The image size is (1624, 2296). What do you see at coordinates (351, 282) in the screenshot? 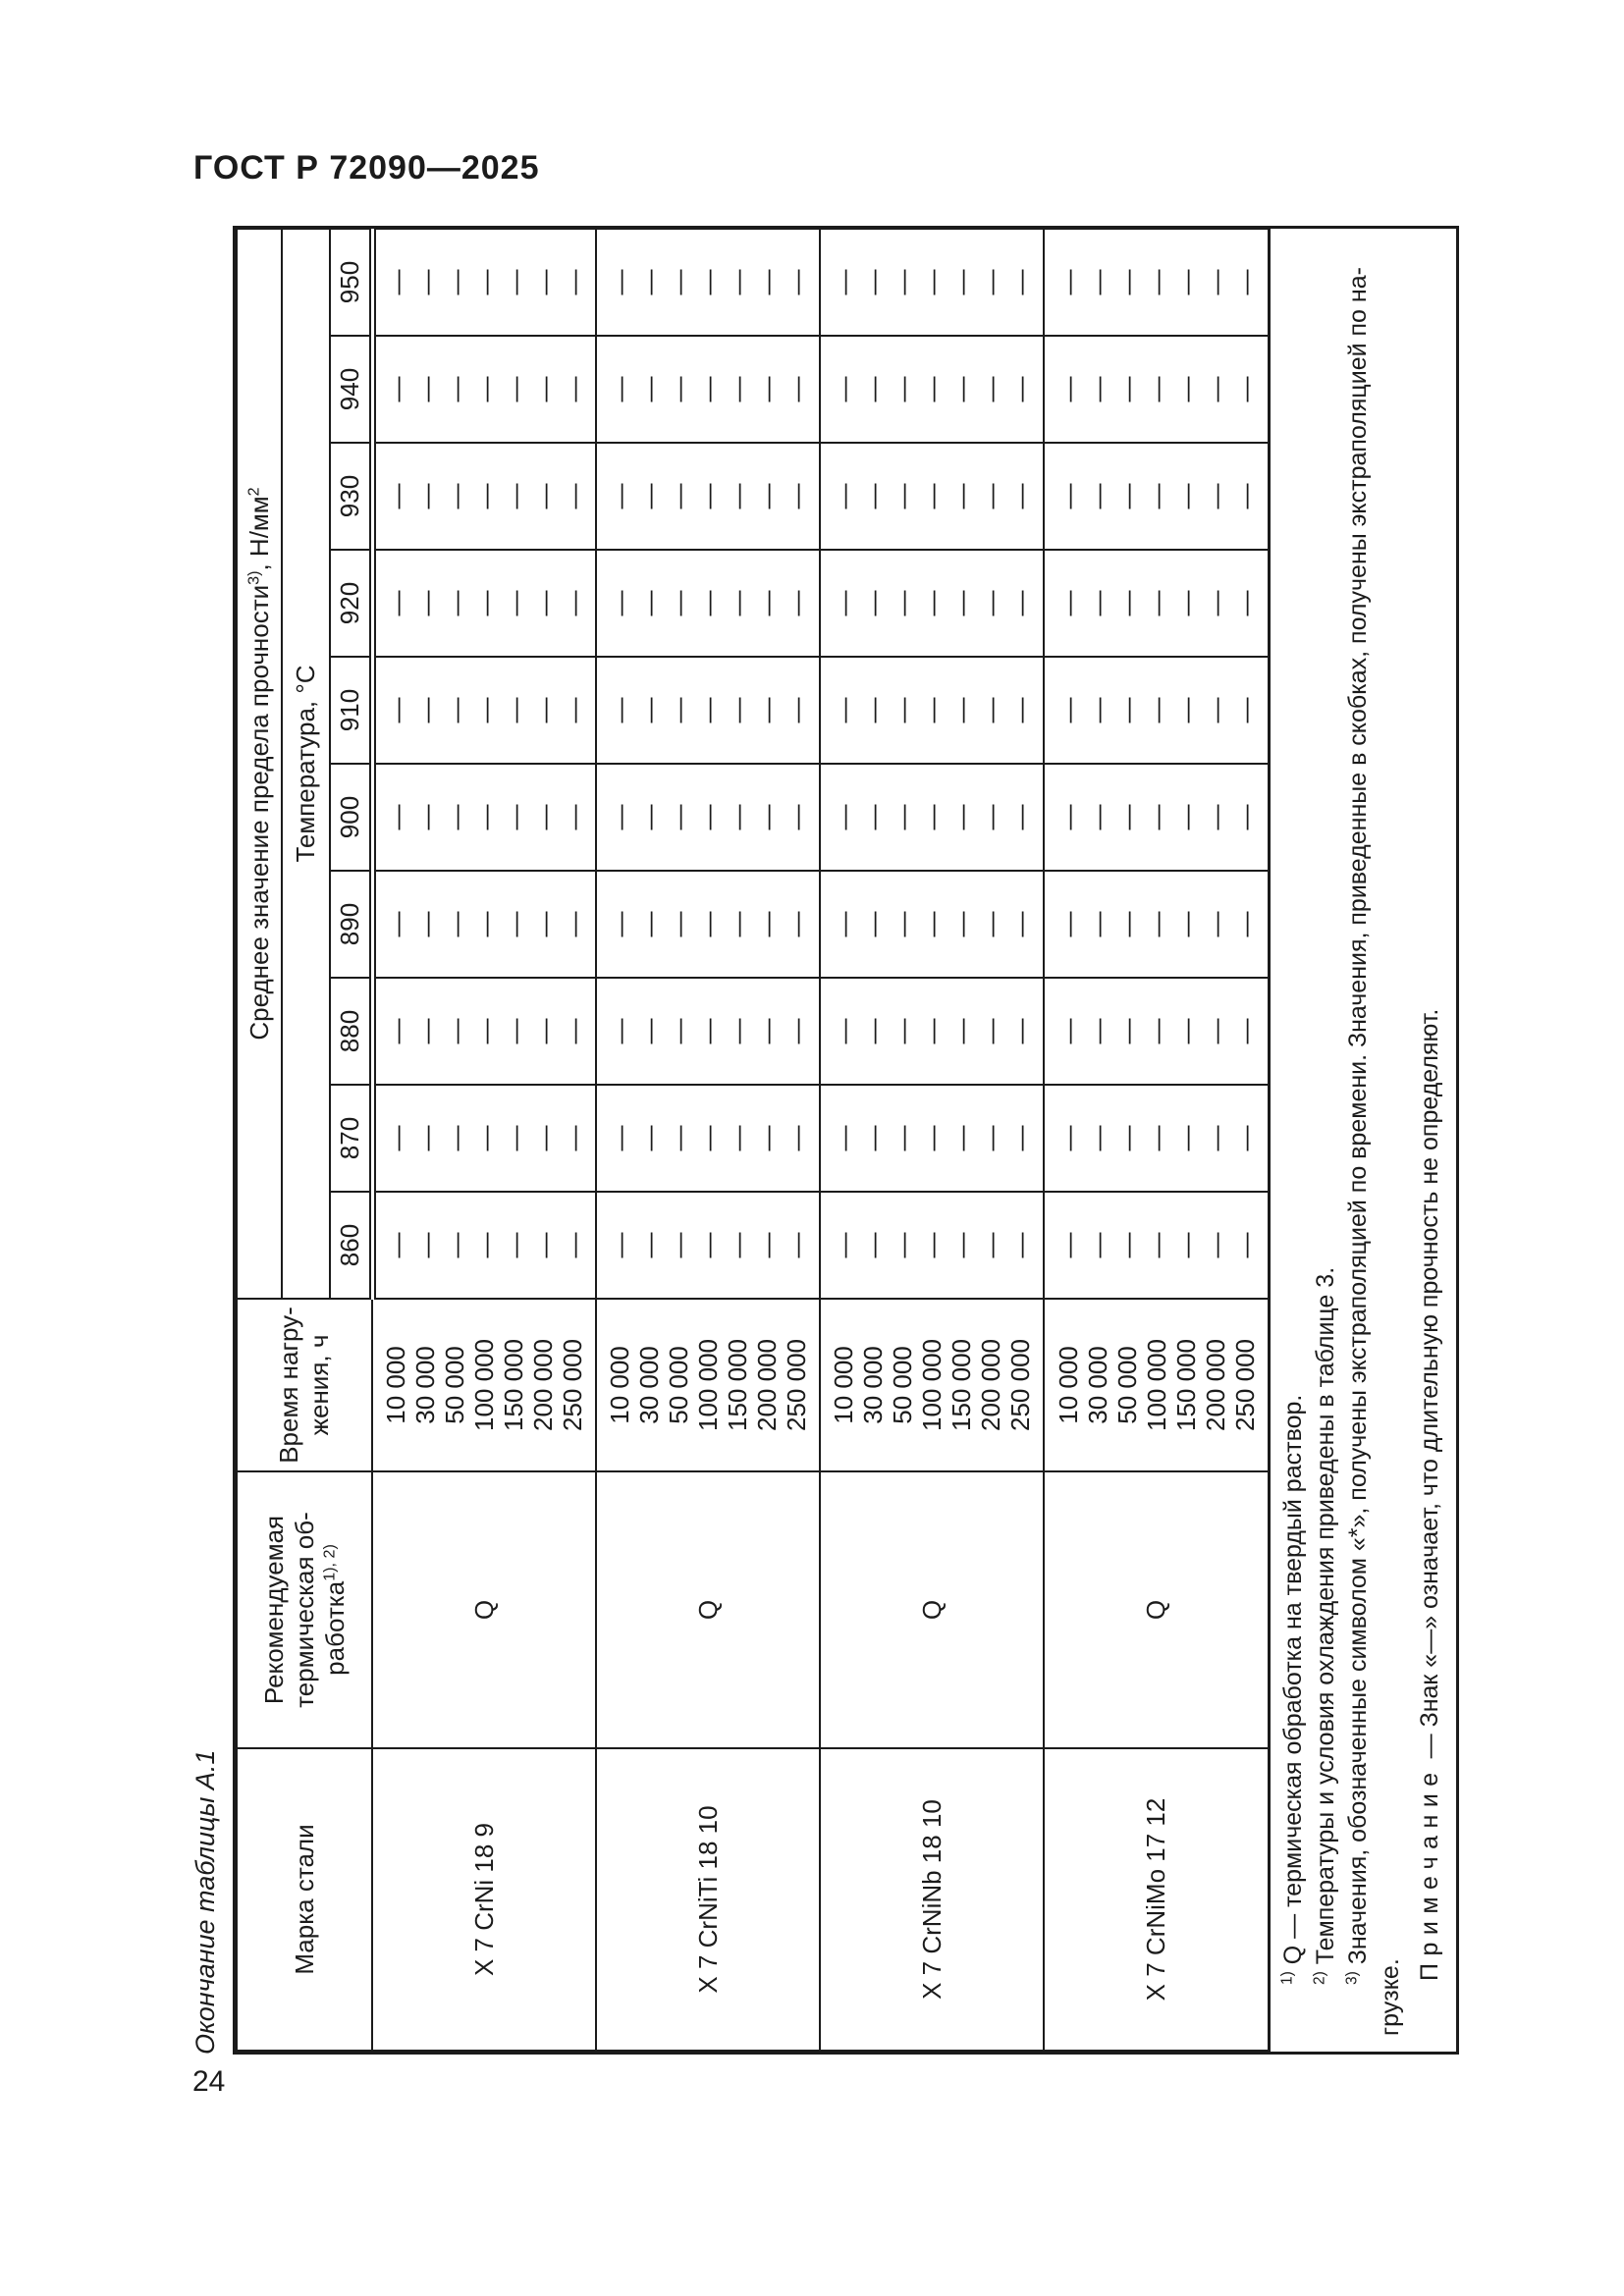
I see `temp-header-cell: 950` at bounding box center [351, 282].